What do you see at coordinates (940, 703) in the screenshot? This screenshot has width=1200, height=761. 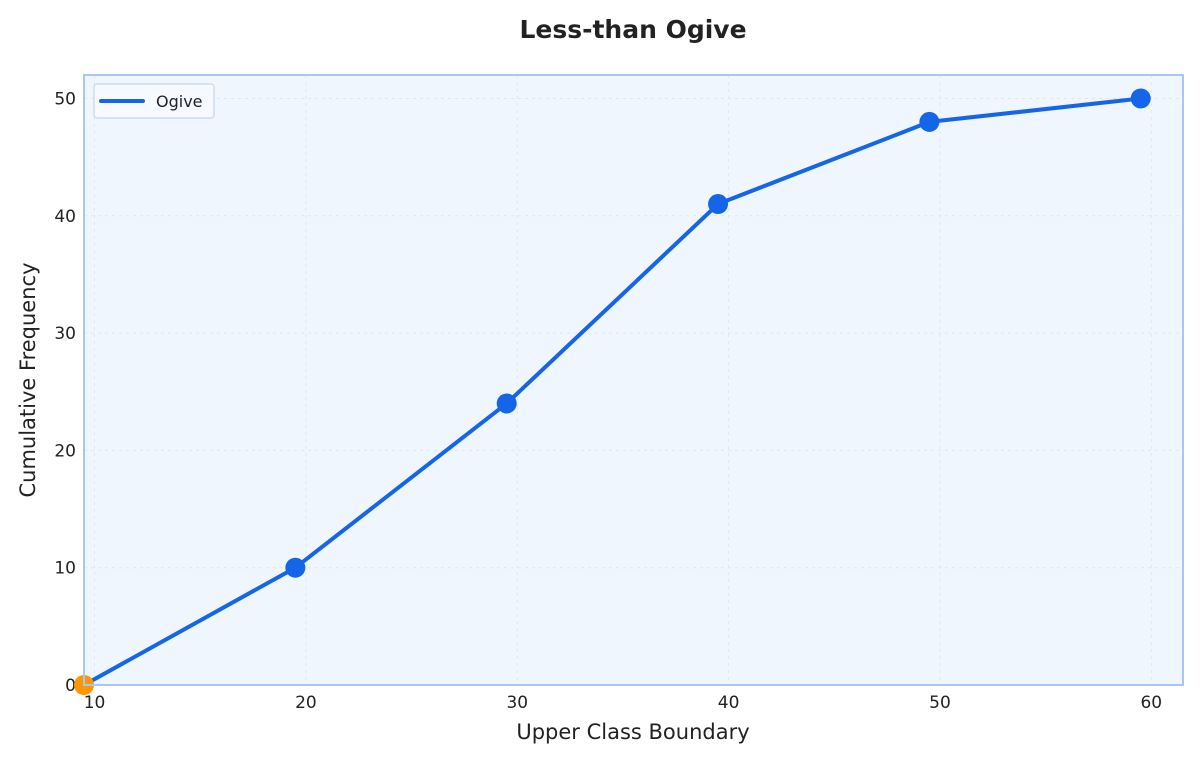 I see `x-tick-label: 50` at bounding box center [940, 703].